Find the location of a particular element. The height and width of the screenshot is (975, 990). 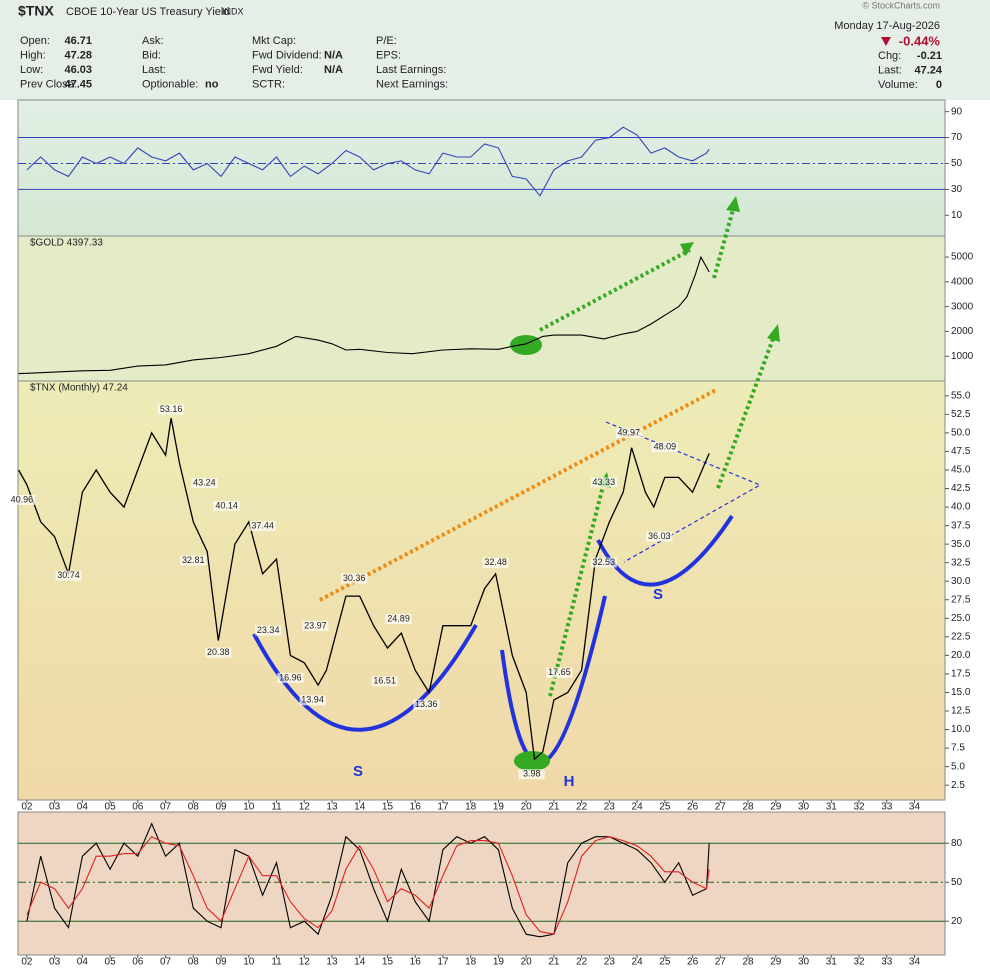

x-tick-label: 34 is located at coordinates (915, 962).